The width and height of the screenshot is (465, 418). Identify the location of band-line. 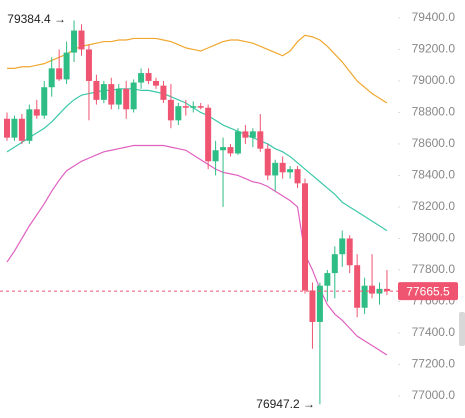
(197, 69).